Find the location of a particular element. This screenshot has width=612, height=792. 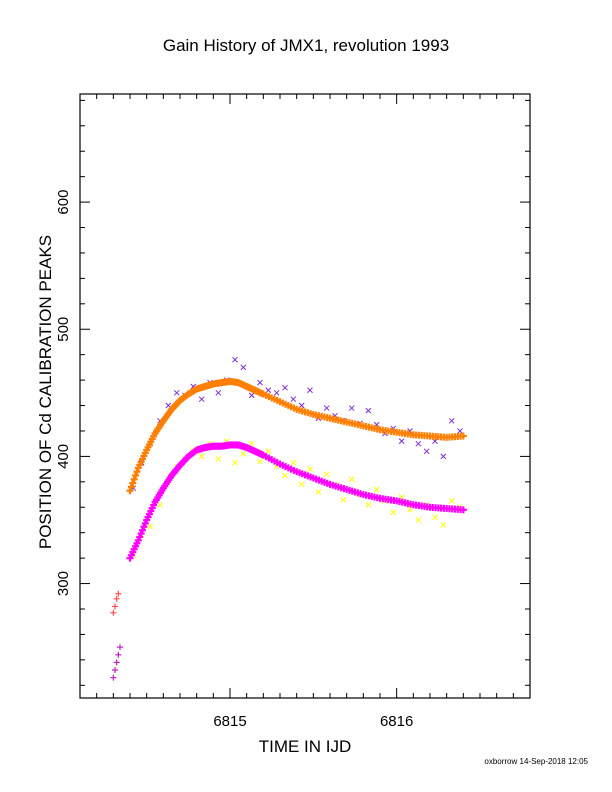

x-tick-label: 6816 is located at coordinates (396, 721).